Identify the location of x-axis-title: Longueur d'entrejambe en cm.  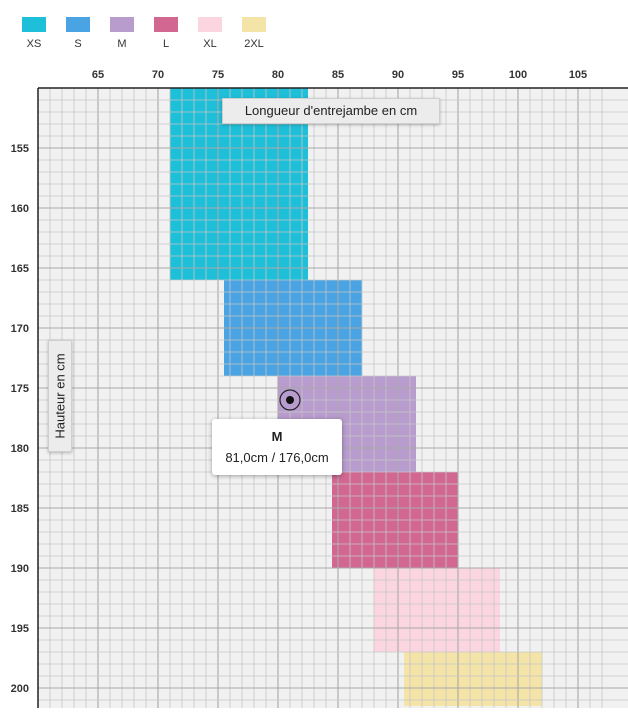
(331, 111).